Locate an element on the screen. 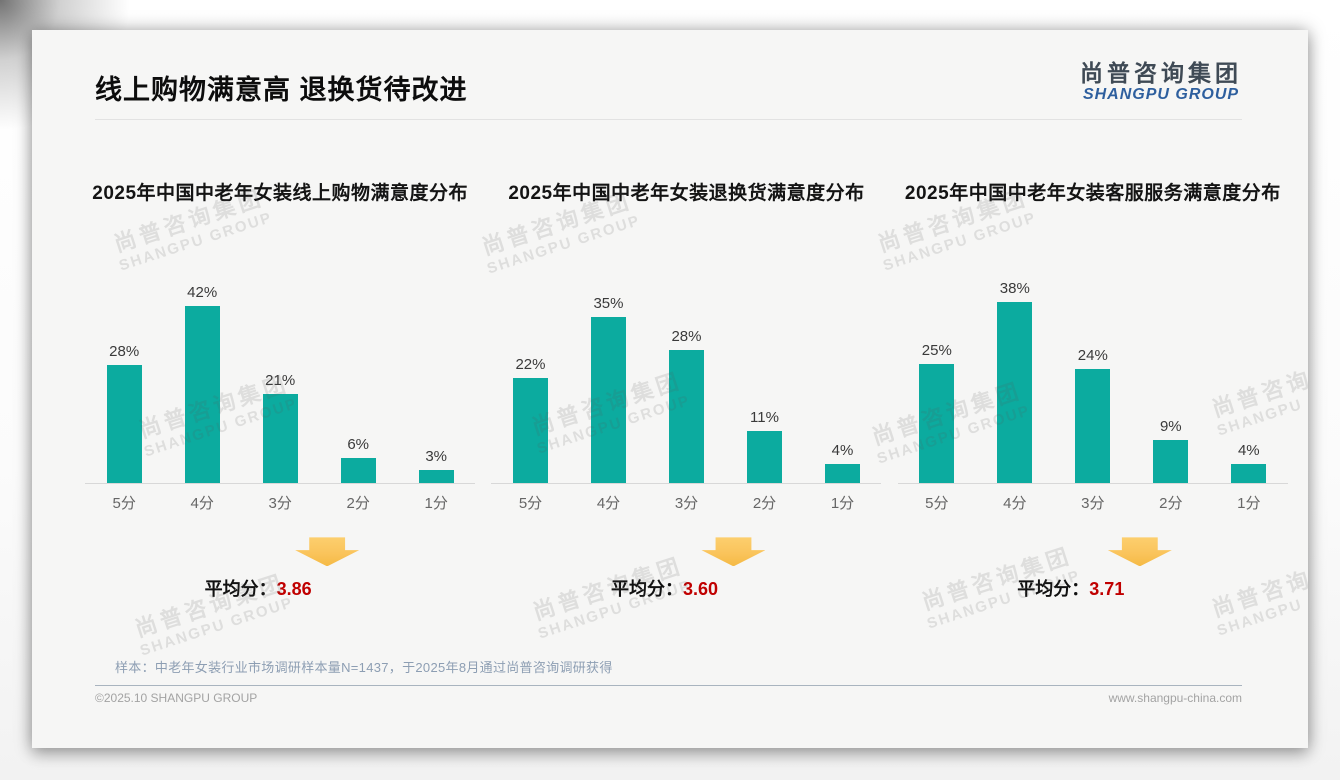 The height and width of the screenshot is (780, 1340). chart-title: 2025年中国中老年女装客服服务满意度分布 is located at coordinates (1092, 193).